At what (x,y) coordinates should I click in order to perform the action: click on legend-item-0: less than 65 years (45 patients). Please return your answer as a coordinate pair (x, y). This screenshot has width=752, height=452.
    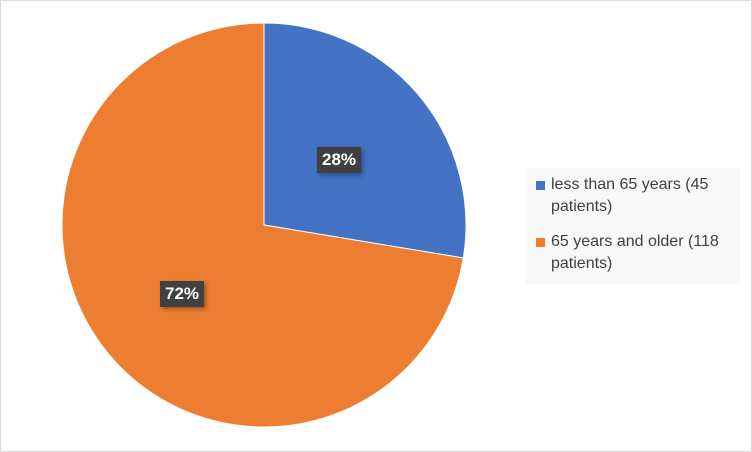
    Looking at the image, I should click on (636, 196).